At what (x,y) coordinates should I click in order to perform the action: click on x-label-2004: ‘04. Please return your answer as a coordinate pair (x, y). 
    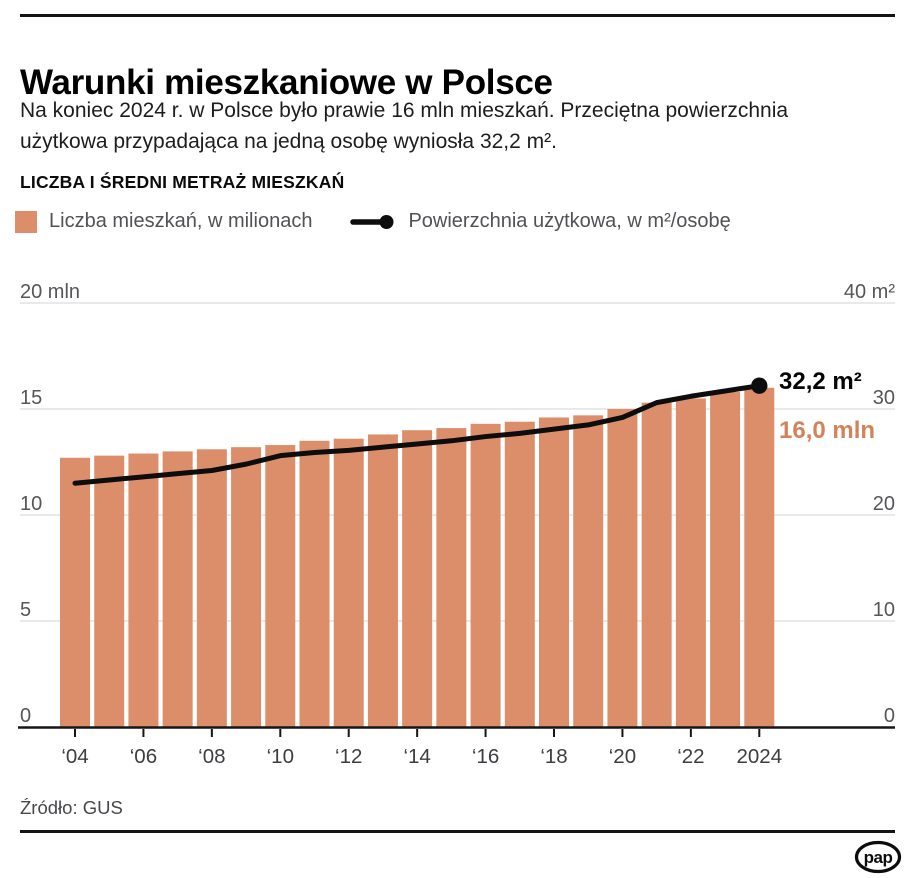
    Looking at the image, I should click on (74, 756).